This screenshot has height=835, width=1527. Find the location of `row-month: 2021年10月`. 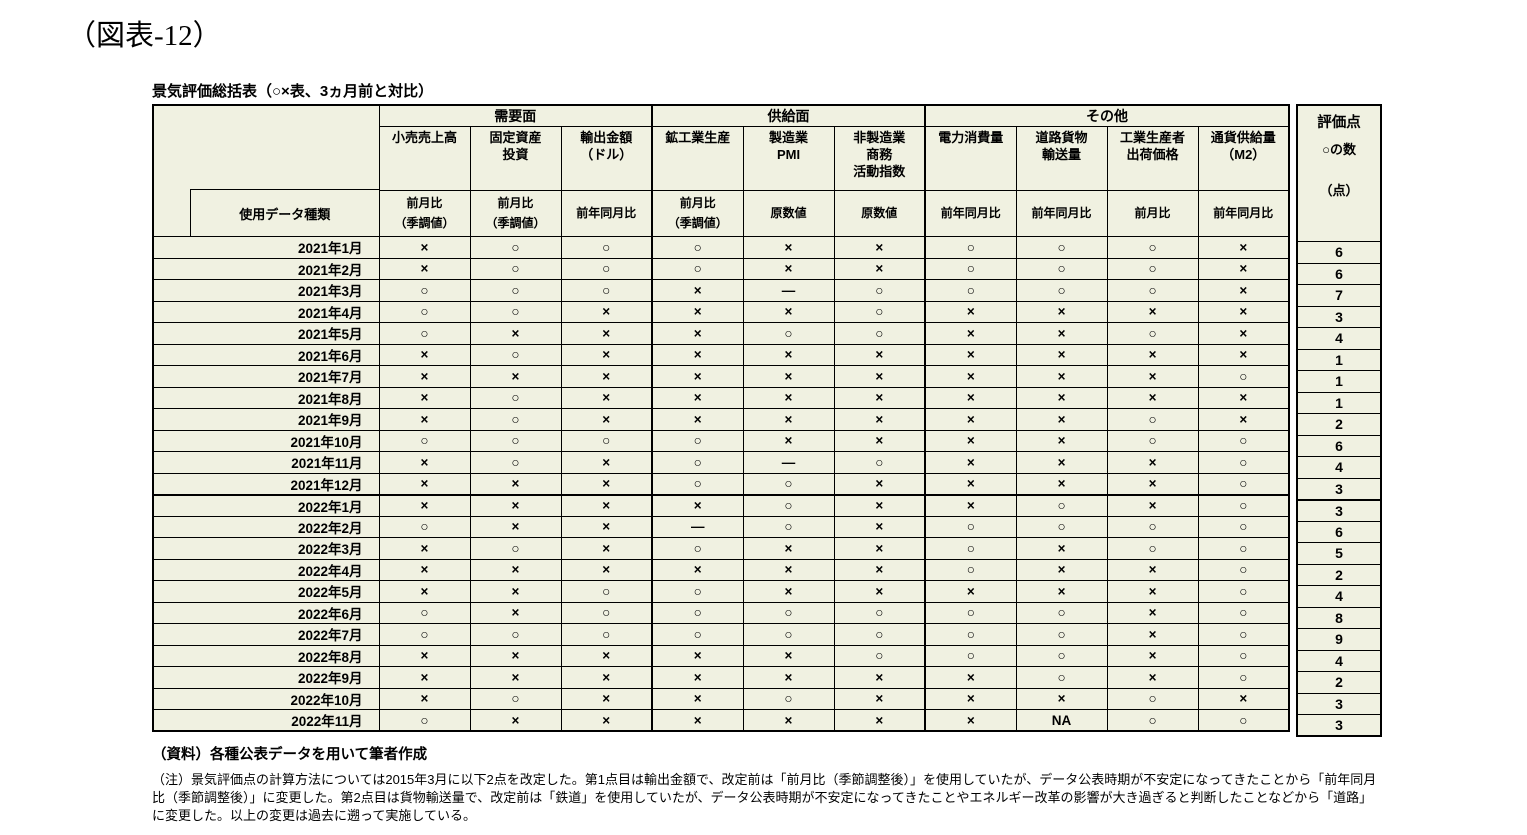

row-month: 2021年10月 is located at coordinates (266, 440).